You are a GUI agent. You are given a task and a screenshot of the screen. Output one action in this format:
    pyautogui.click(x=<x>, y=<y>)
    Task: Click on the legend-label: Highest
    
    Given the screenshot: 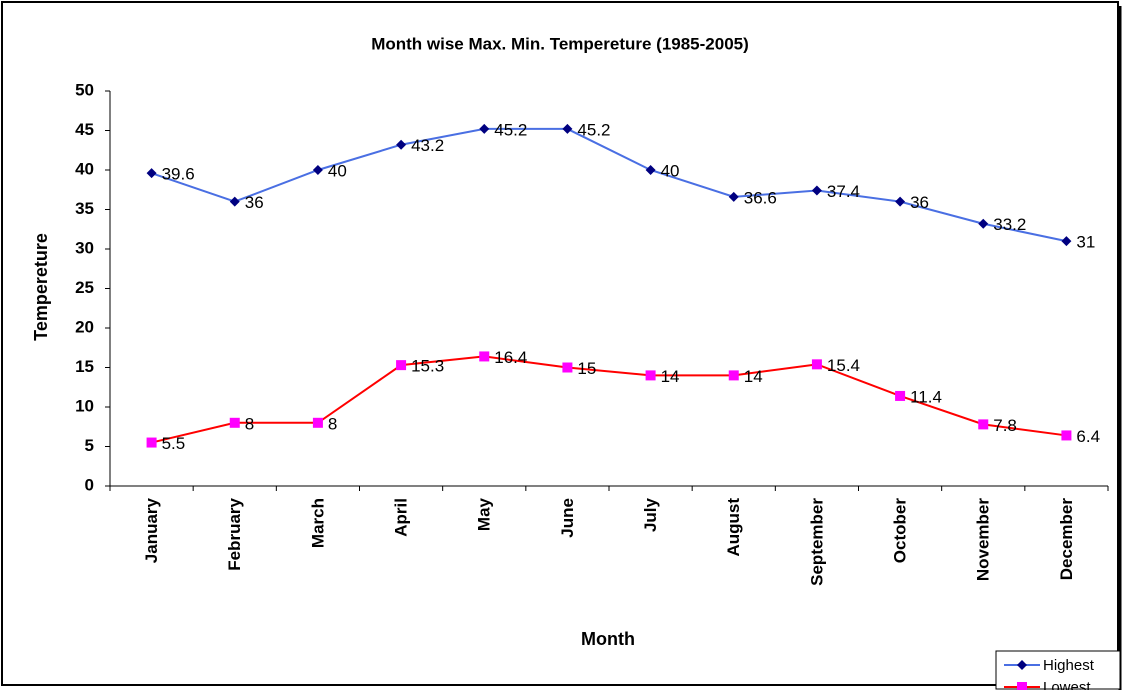 What is the action you would take?
    pyautogui.click(x=1069, y=665)
    